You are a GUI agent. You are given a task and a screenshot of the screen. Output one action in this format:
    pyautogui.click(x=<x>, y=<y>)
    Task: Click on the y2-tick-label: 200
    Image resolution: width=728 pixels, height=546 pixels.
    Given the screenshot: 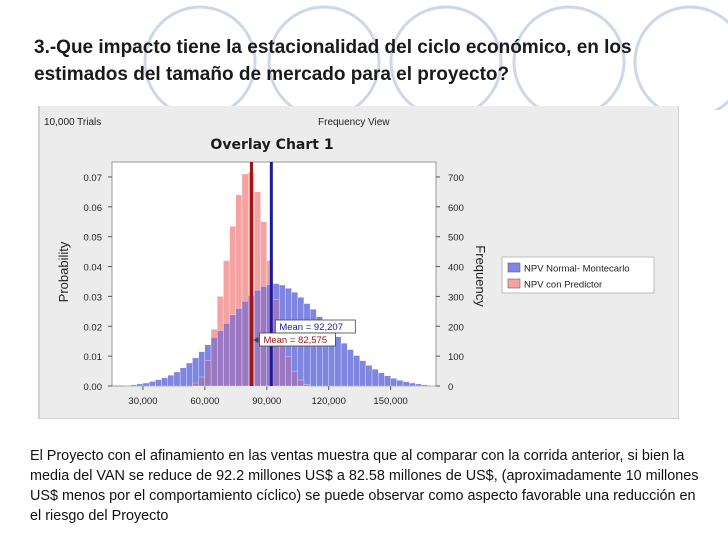 What is the action you would take?
    pyautogui.click(x=456, y=327)
    